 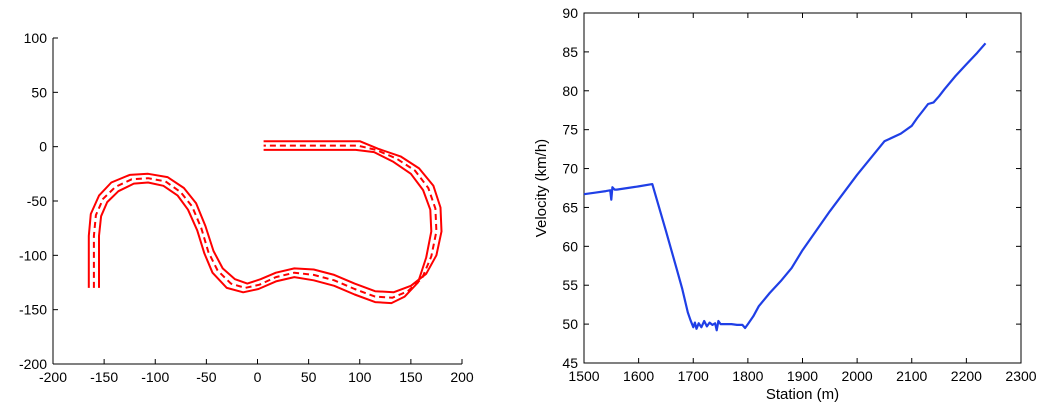 I want to click on x-tick-label: 2300, so click(x=1020, y=376).